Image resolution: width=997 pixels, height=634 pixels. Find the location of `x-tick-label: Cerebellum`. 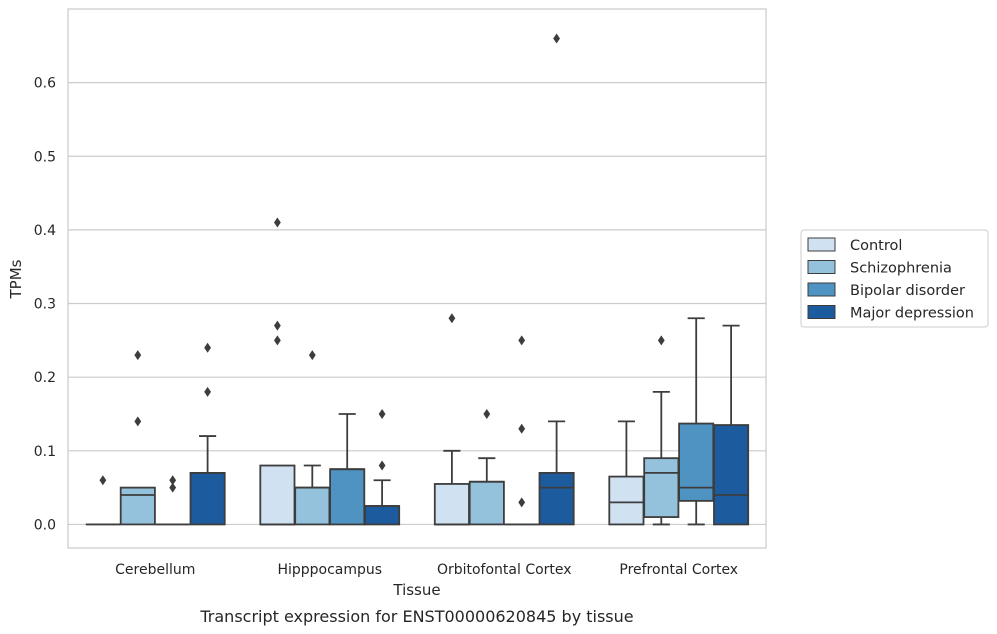

x-tick-label: Cerebellum is located at coordinates (155, 570).